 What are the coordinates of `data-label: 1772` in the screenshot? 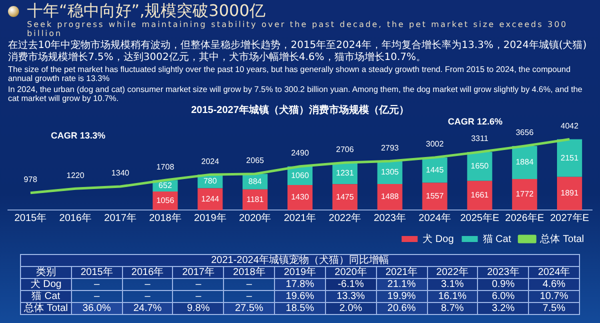 It's located at (525, 194).